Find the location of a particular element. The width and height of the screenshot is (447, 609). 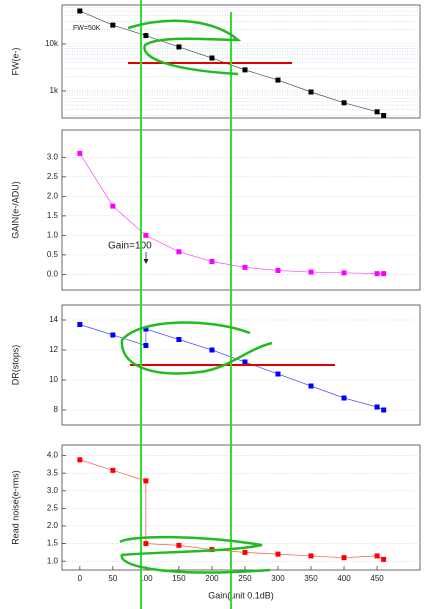

x-axis-label: Gain(unit 0.1dB) is located at coordinates (241, 595).